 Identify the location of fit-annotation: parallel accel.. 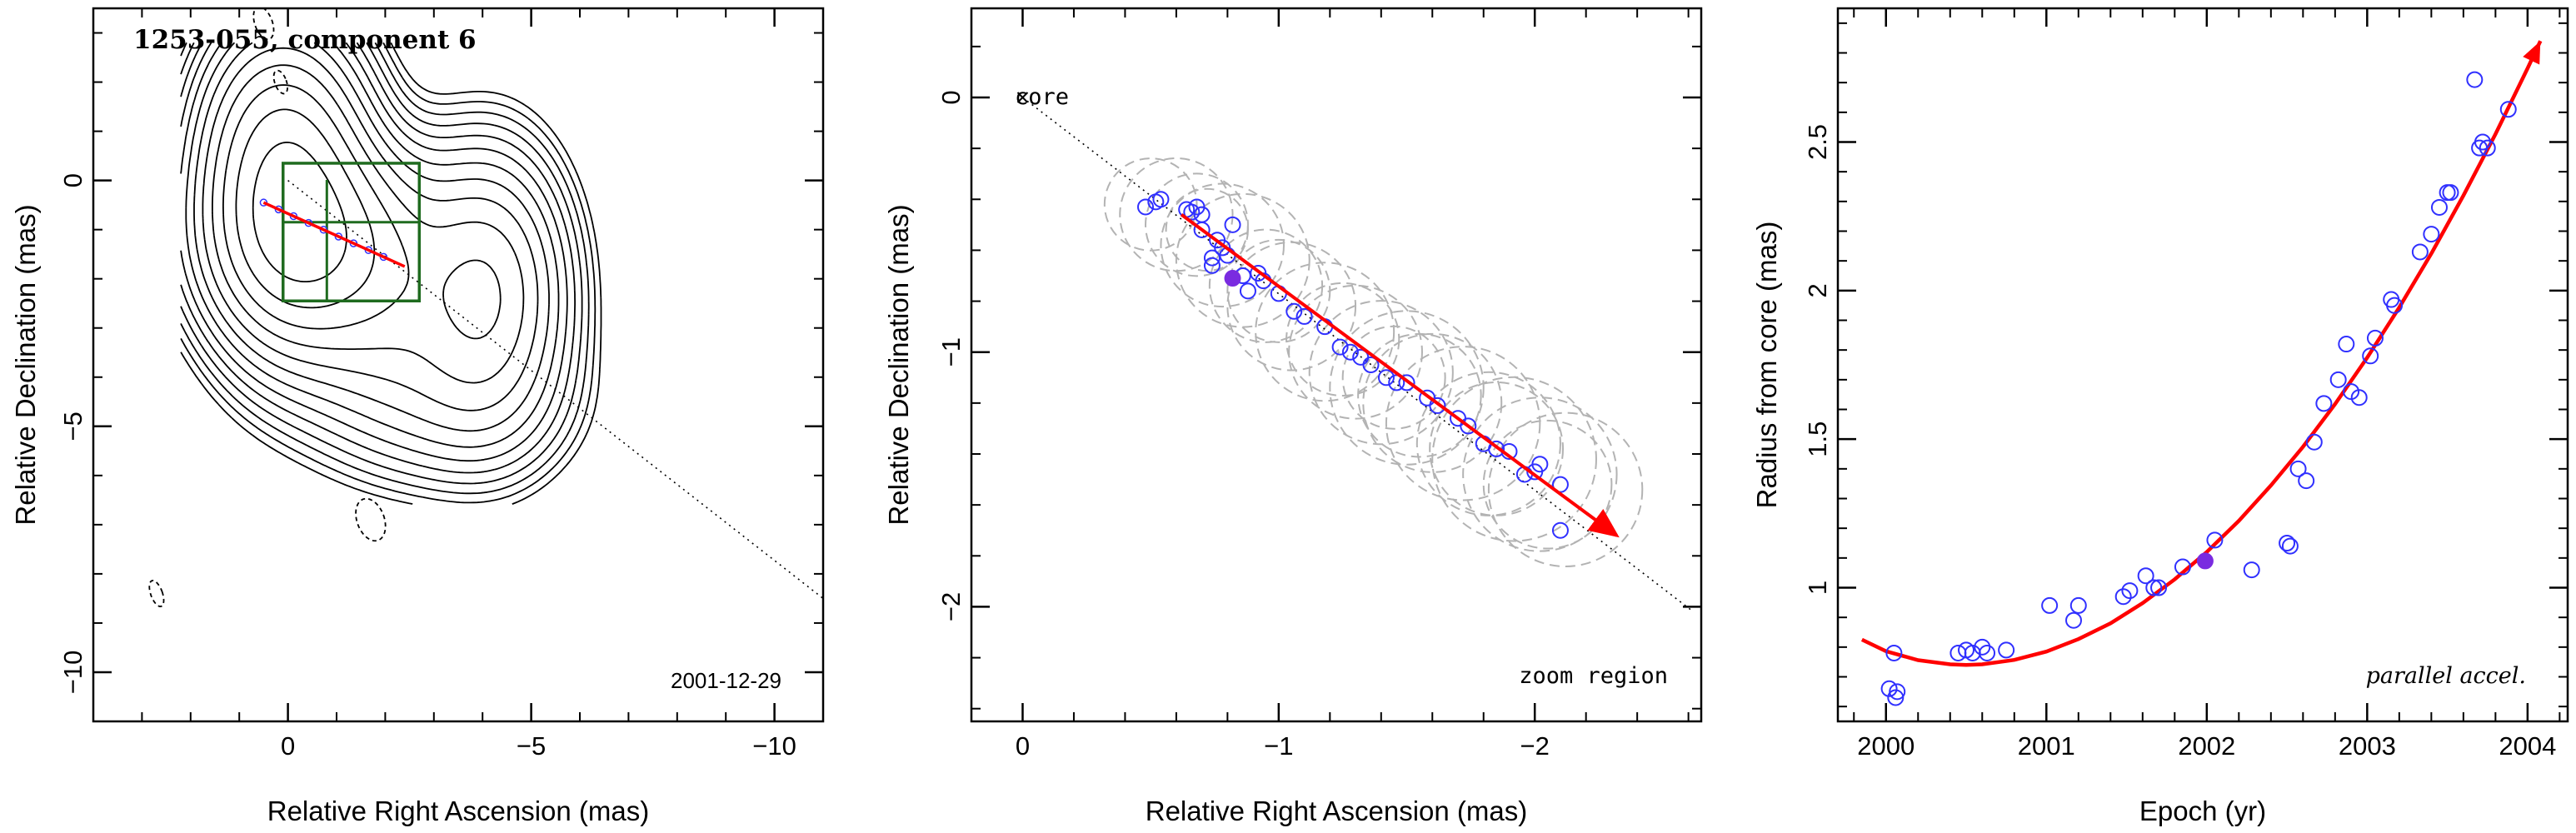
(2446, 676).